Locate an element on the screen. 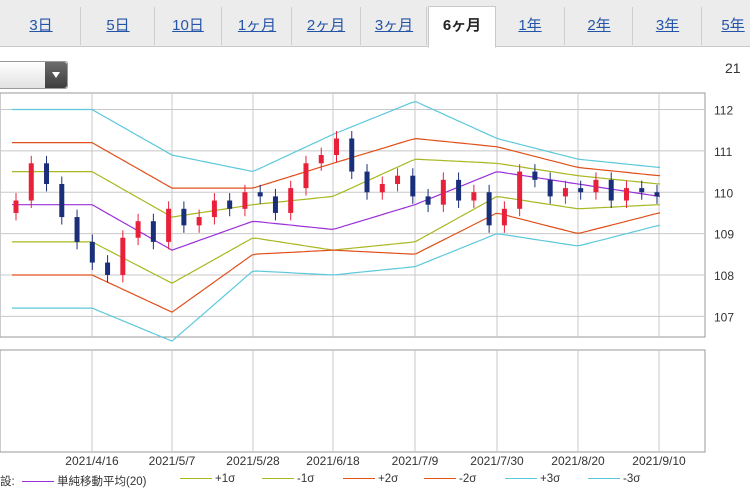 The height and width of the screenshot is (502, 750). legend-label: 単純移動平均(20) is located at coordinates (102, 482).